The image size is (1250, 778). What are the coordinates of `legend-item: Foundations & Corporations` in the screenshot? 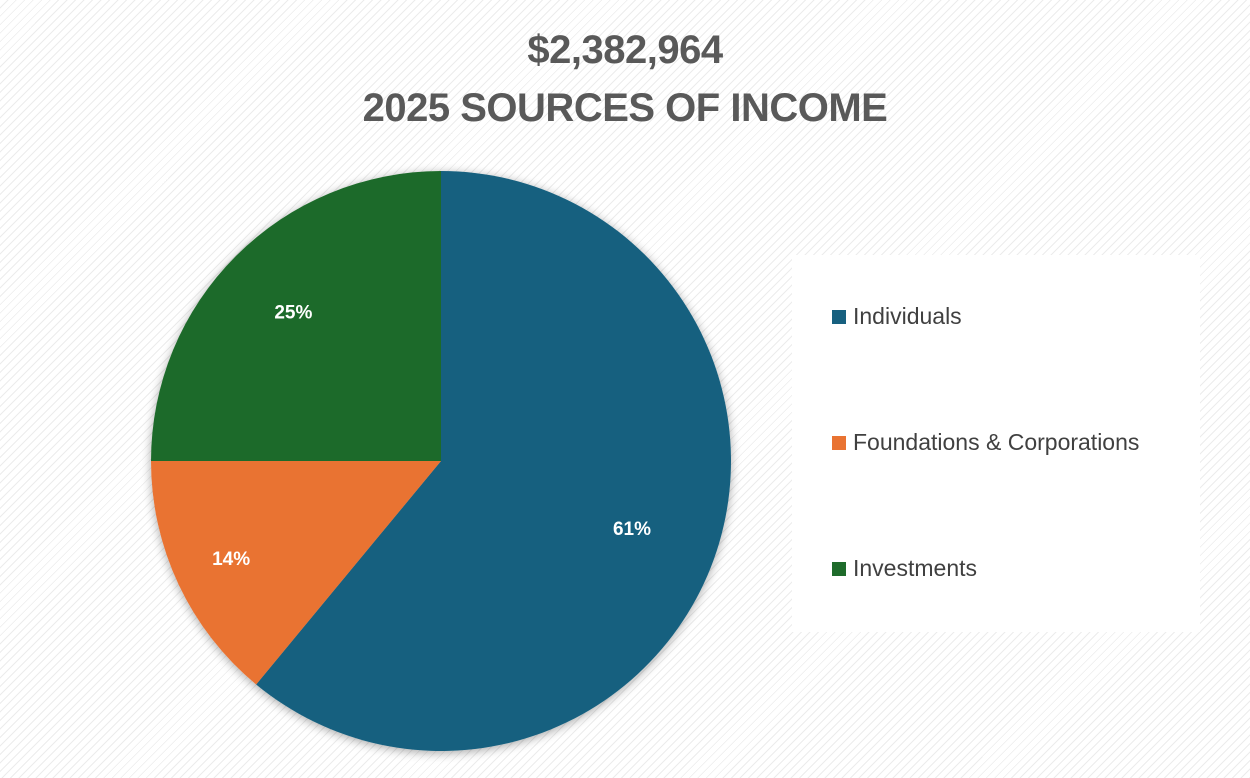 It's located at (985, 442).